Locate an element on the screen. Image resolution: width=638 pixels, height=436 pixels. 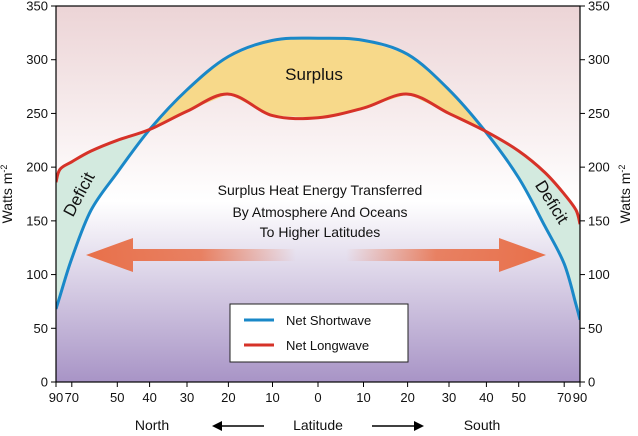
y-tick-label-right-200: 200 is located at coordinates (599, 167).